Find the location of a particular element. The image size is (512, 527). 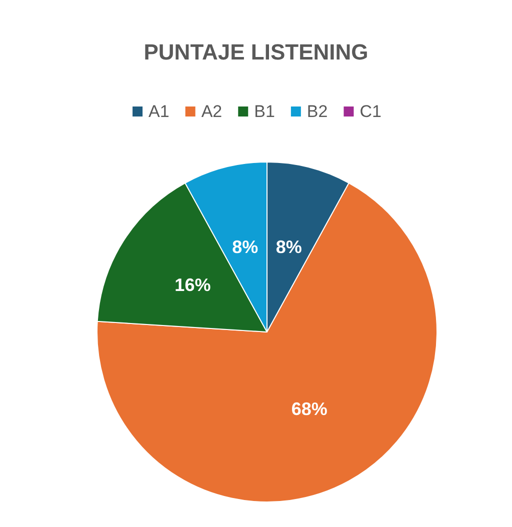

legend-label: A1 is located at coordinates (159, 111).